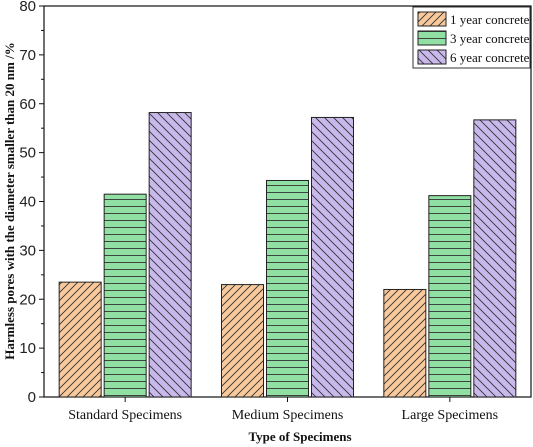 The image size is (533, 447). Describe the element at coordinates (288, 415) in the screenshot. I see `x-tick-label: Medium Specimens` at that location.